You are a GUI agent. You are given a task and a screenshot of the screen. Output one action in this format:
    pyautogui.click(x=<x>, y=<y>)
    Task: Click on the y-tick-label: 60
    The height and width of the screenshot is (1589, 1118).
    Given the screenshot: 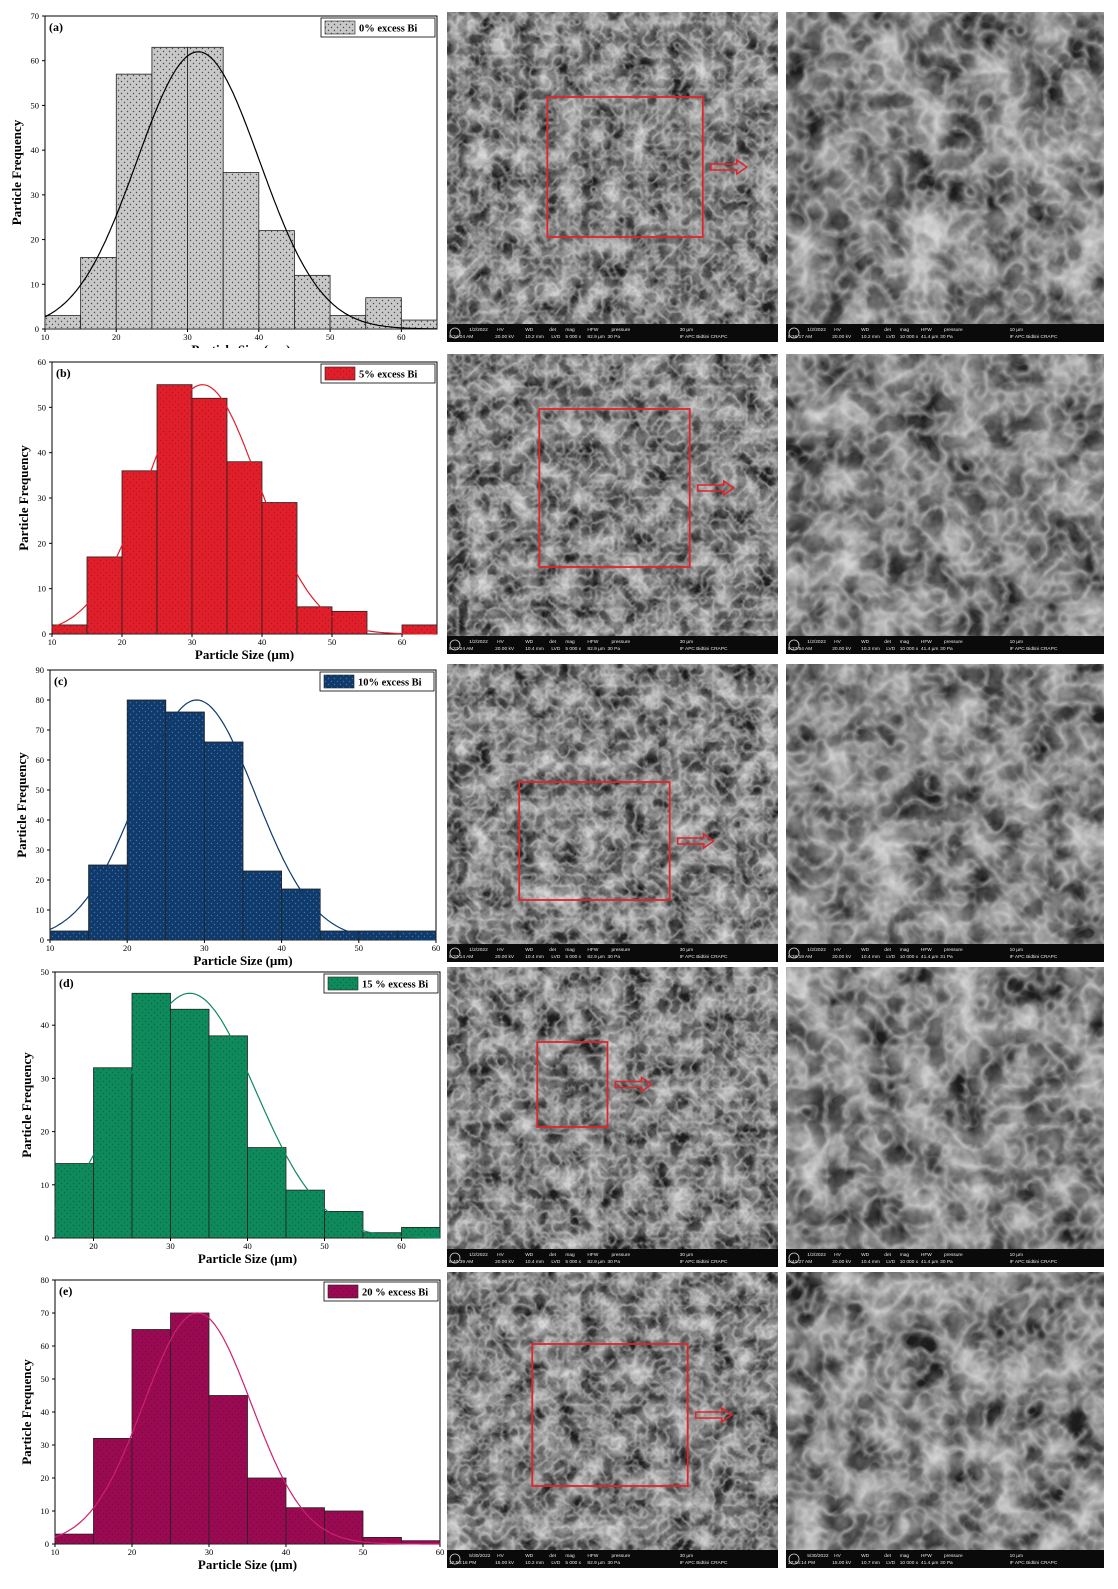 What is the action you would take?
    pyautogui.click(x=35, y=61)
    